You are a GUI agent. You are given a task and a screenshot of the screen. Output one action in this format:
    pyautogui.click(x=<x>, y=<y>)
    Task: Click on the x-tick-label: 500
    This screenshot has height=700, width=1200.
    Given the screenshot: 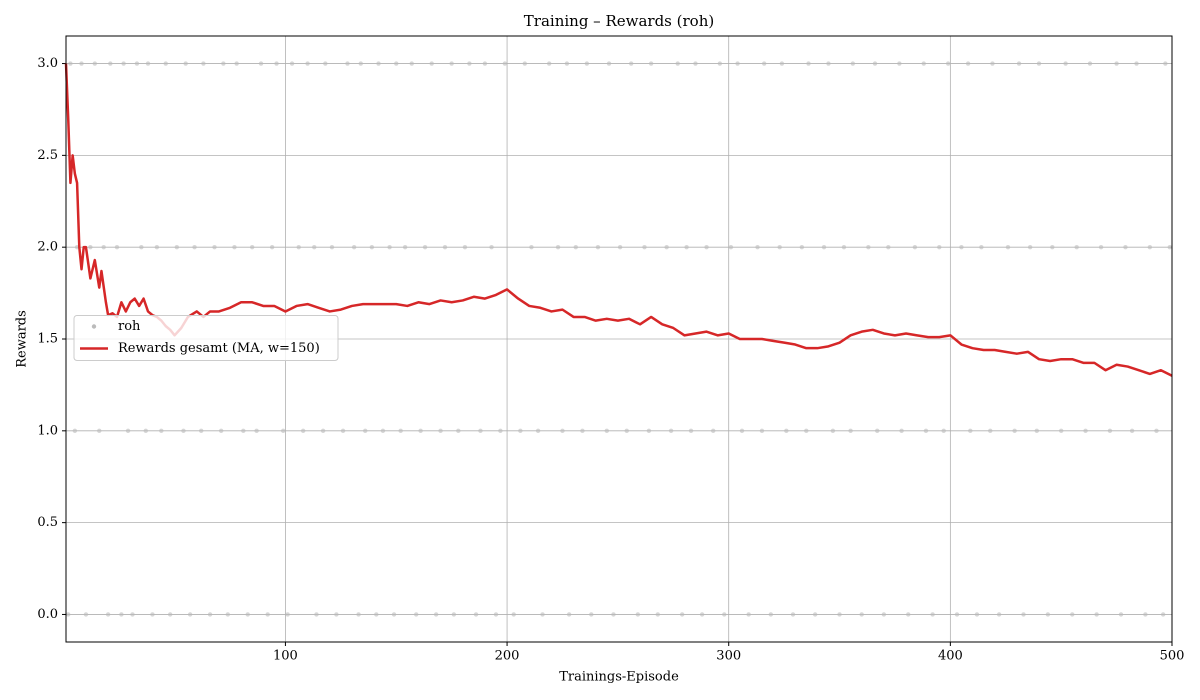 What is the action you would take?
    pyautogui.click(x=1172, y=656)
    